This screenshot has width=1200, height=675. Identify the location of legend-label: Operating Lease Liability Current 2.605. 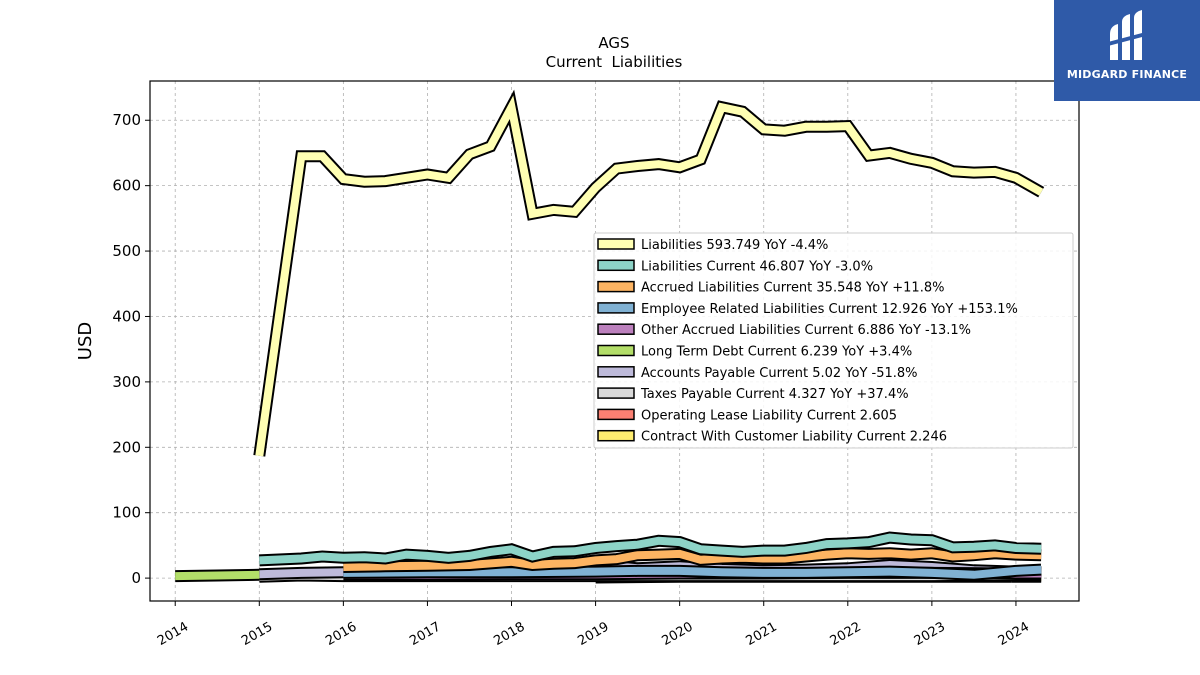
(769, 415).